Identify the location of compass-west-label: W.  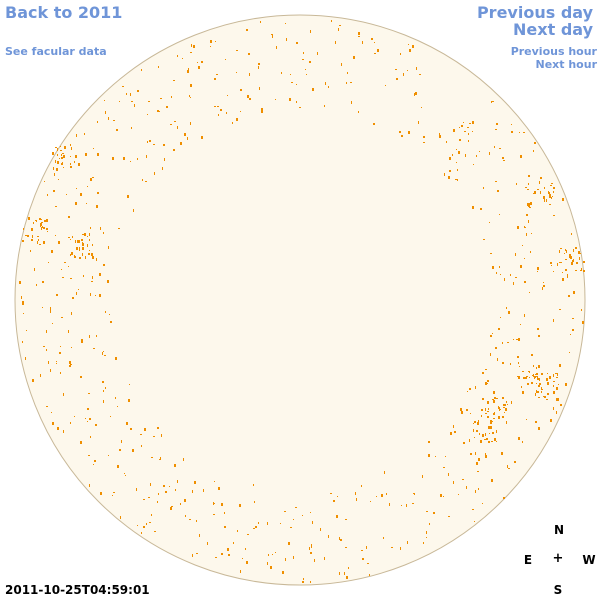
(589, 560).